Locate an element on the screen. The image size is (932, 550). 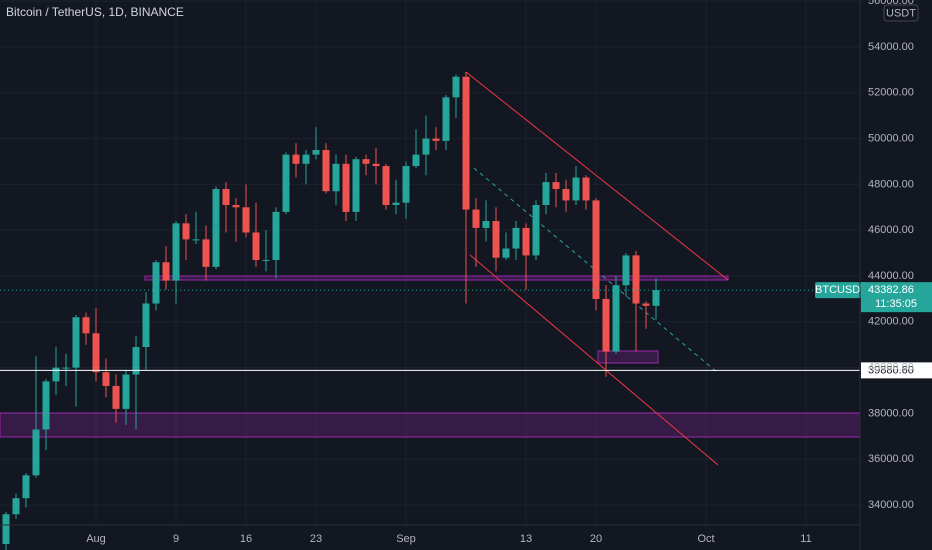
currency-badge is located at coordinates (901, 13).